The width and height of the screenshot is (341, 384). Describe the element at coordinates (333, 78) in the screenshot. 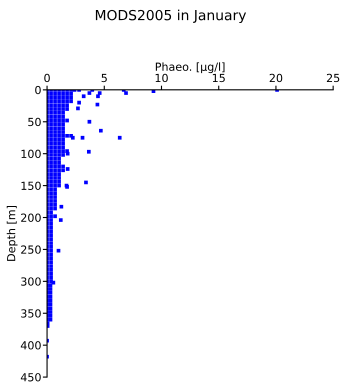

I see `x-tick-label: 25` at that location.